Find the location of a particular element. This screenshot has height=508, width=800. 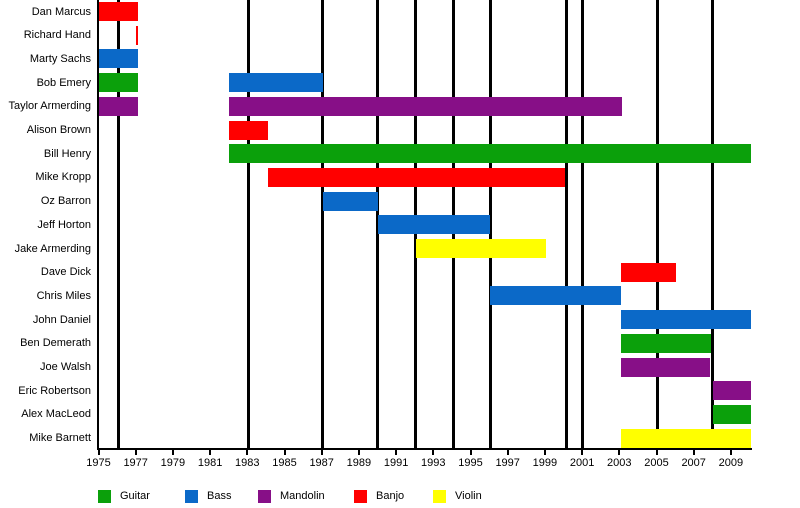

x-axis-tick-label: 1983 is located at coordinates (247, 463).